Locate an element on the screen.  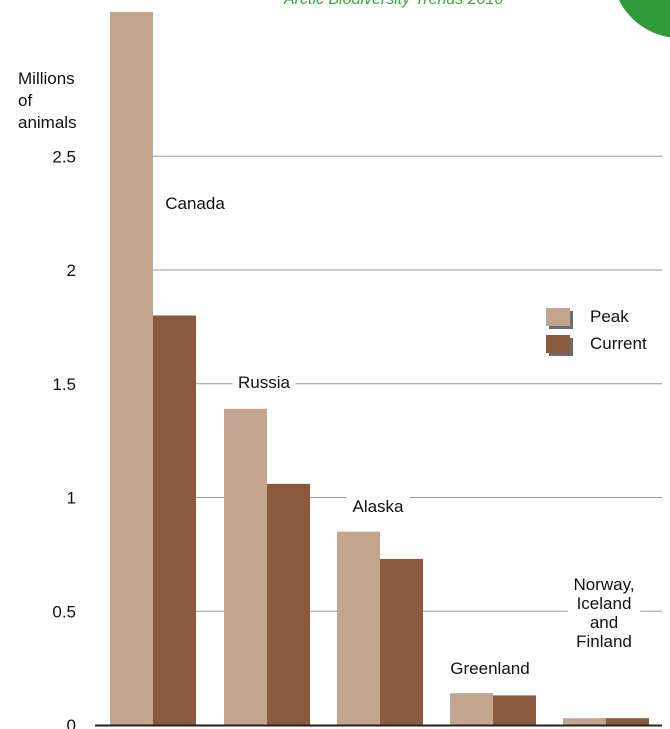
category-label: Norway, is located at coordinates (603, 584).